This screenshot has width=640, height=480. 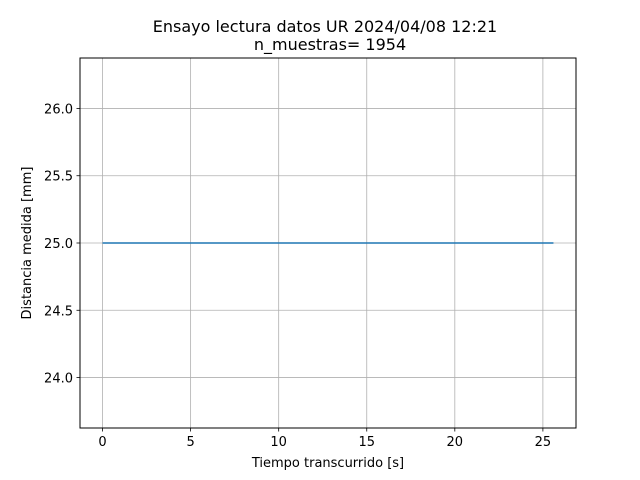 I want to click on y-tick-label: 25.5, so click(x=58, y=177).